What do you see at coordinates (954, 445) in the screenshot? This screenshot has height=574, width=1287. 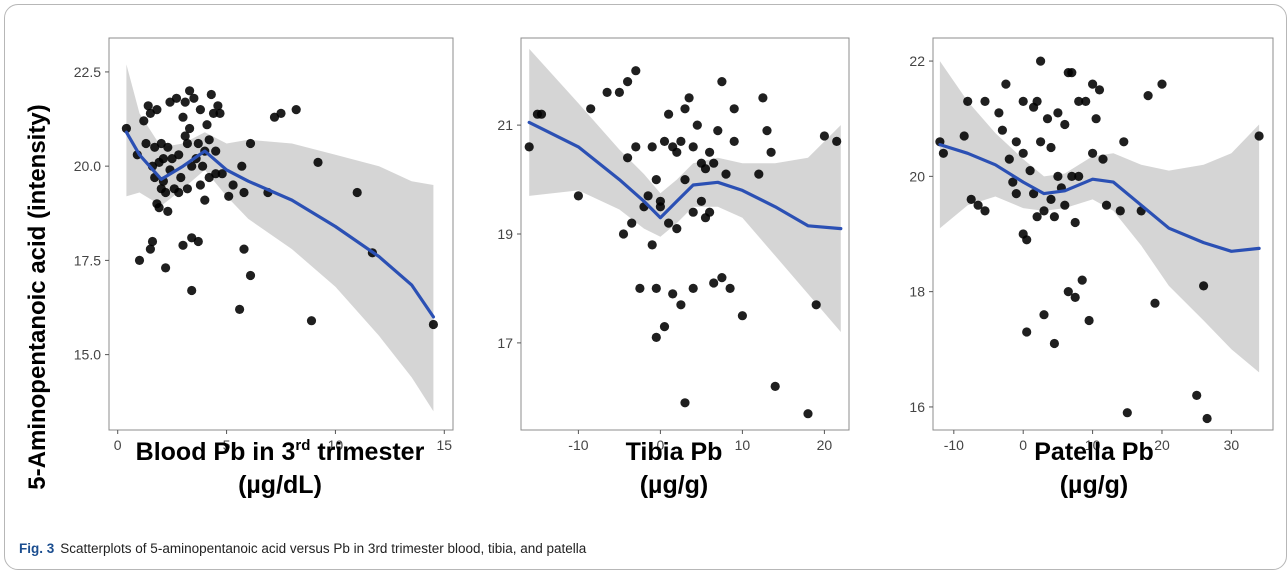 I see `x-tick-label-patella-0: -10` at bounding box center [954, 445].